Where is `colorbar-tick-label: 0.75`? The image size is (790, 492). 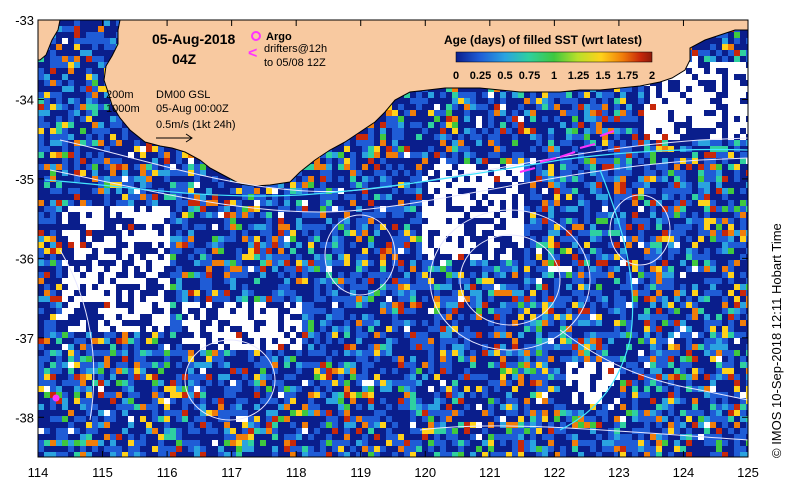 colorbar-tick-label: 0.75 is located at coordinates (529, 76).